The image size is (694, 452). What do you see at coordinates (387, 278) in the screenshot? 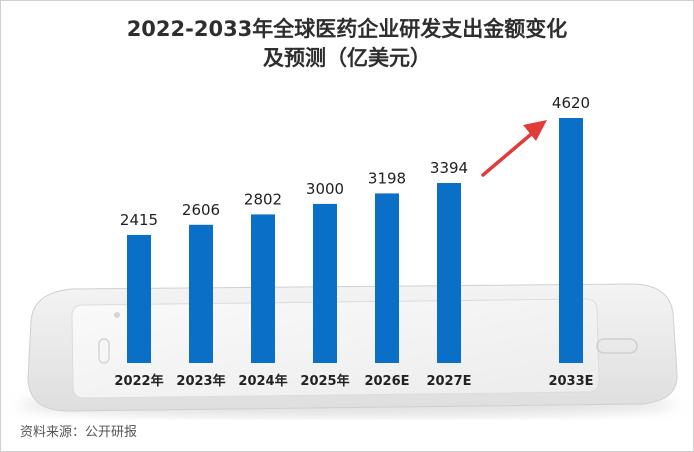
I see `bar-2026E` at bounding box center [387, 278].